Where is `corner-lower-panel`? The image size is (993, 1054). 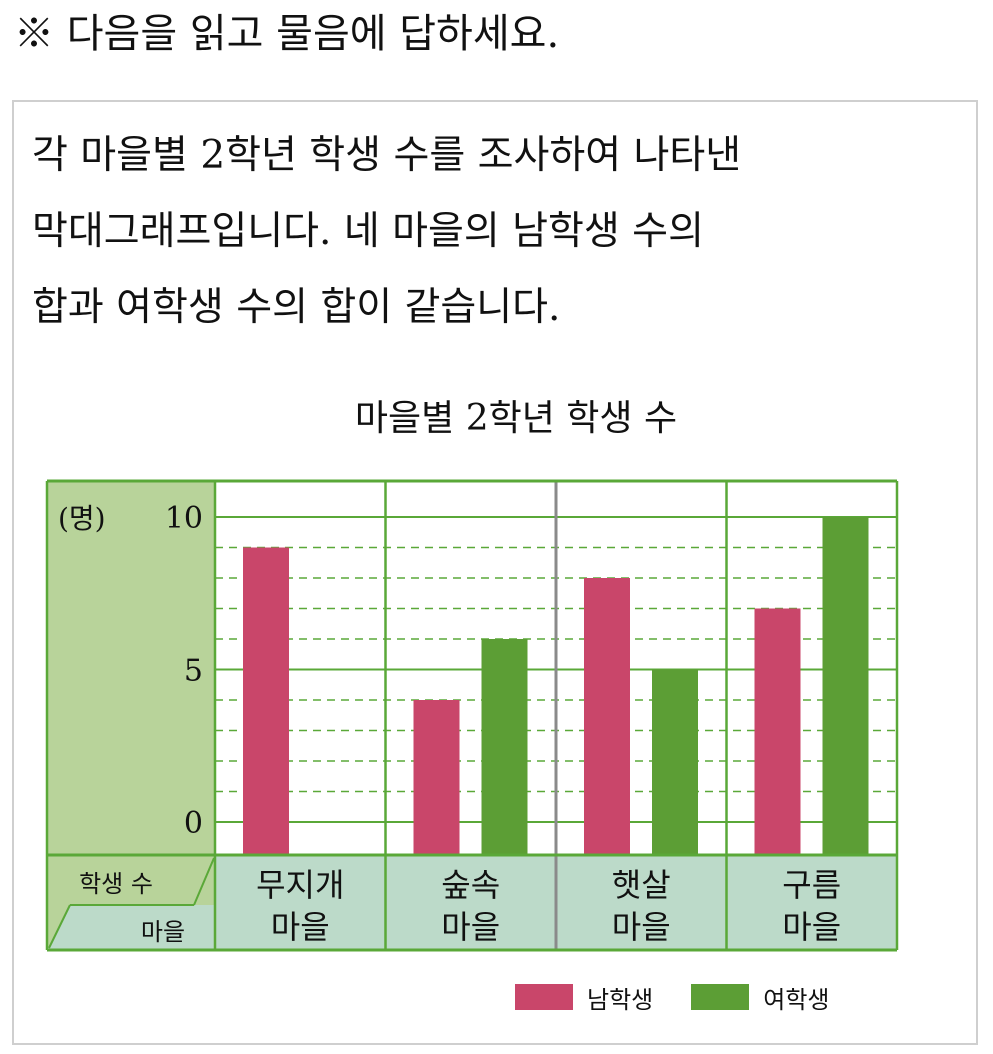 corner-lower-panel is located at coordinates (131, 927).